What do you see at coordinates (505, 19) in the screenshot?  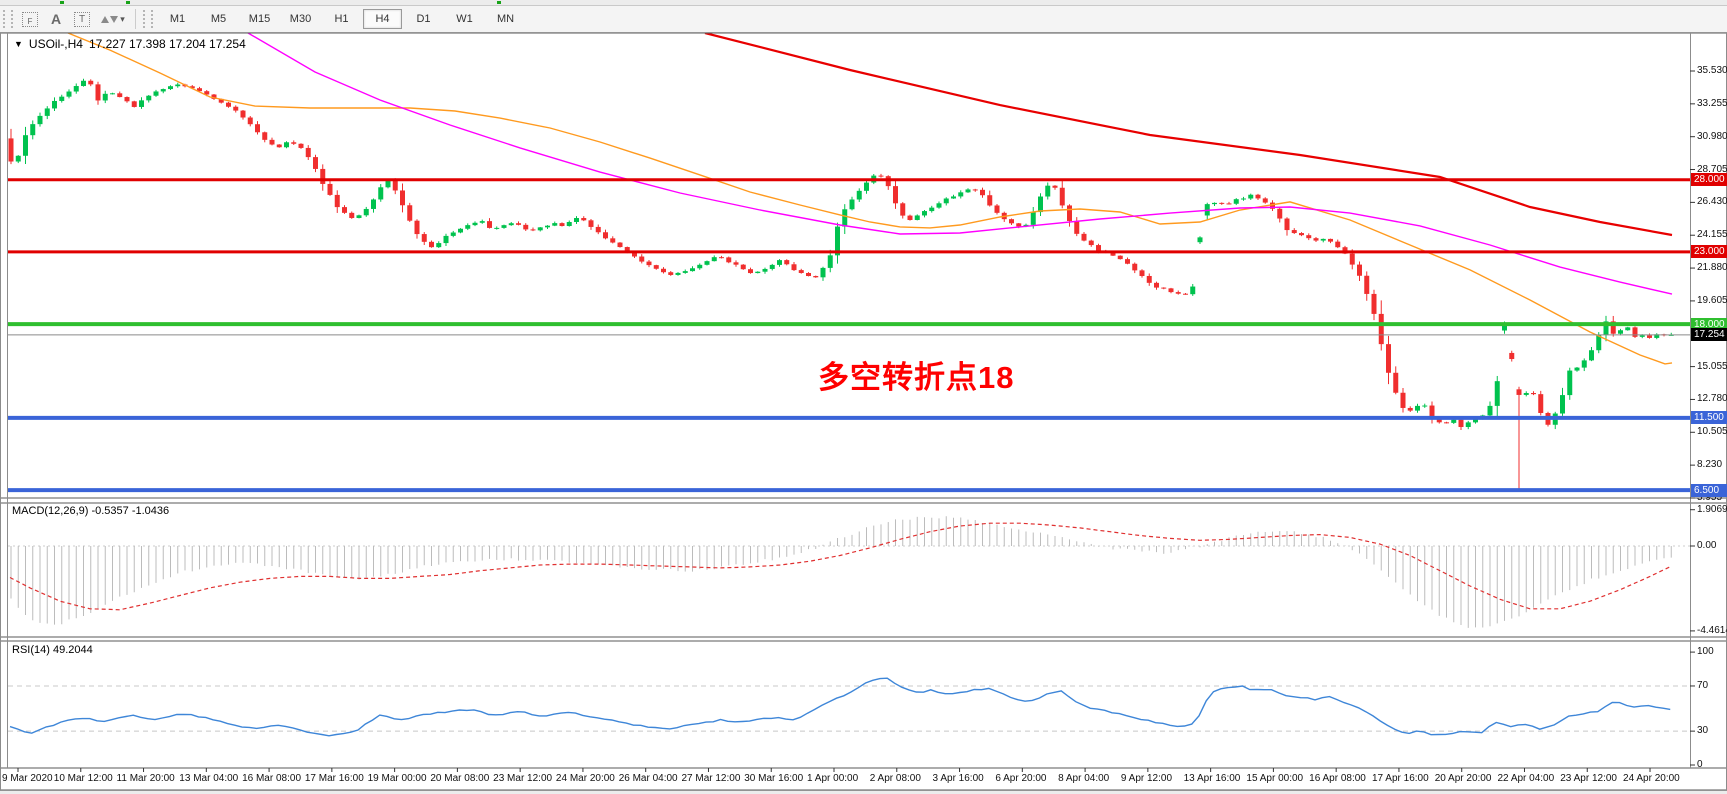 I see `timeframe-button-mn: MN` at bounding box center [505, 19].